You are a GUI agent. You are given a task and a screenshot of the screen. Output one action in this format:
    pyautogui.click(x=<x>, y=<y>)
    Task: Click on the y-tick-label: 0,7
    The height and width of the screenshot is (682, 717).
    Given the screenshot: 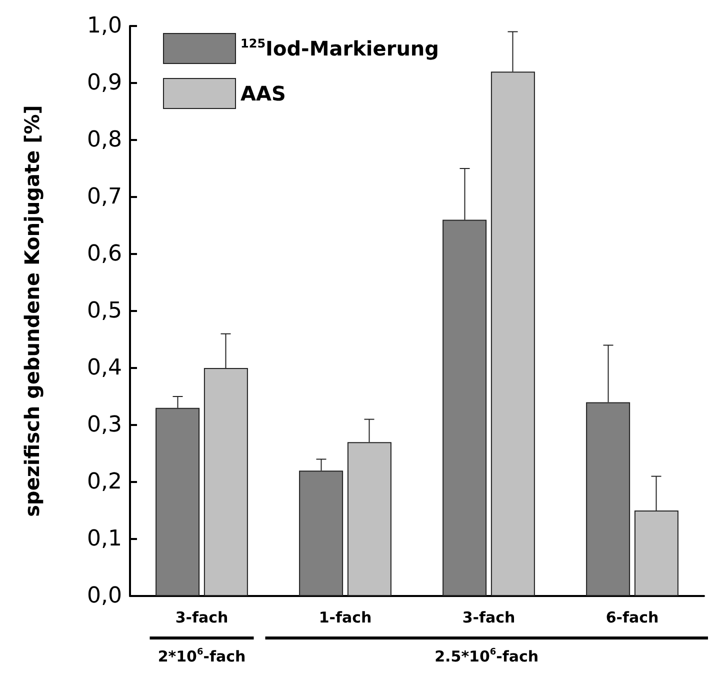 What is the action you would take?
    pyautogui.click(x=104, y=197)
    